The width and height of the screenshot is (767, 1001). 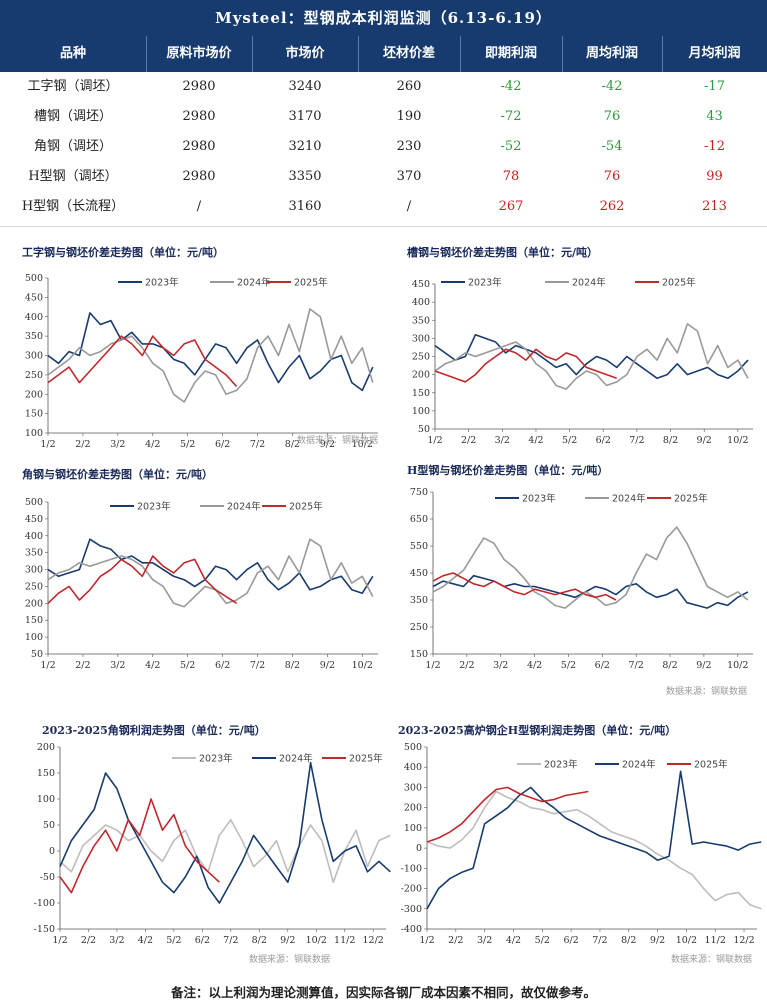 I want to click on table-row: 工字钢（调坯） 2980 3240 260 -42 -42 -17, so click(x=383, y=87).